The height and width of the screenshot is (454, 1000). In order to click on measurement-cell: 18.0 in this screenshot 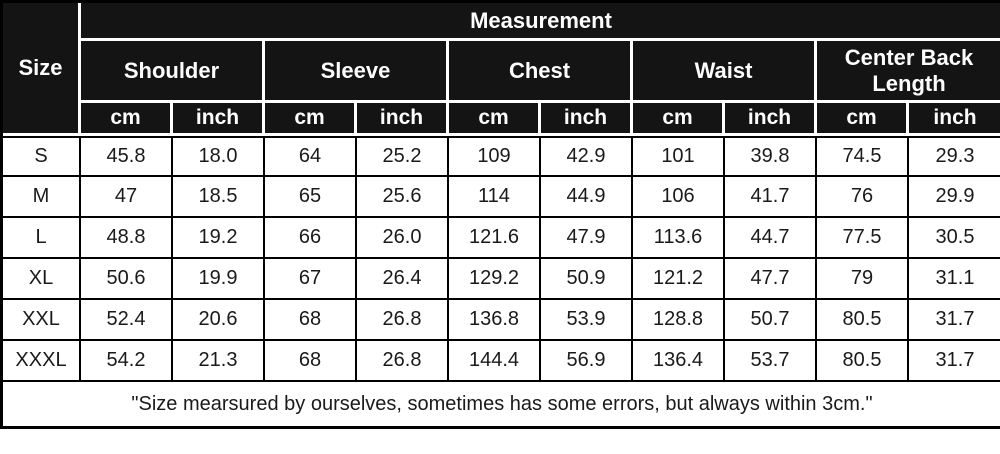, I will do `click(219, 156)`.